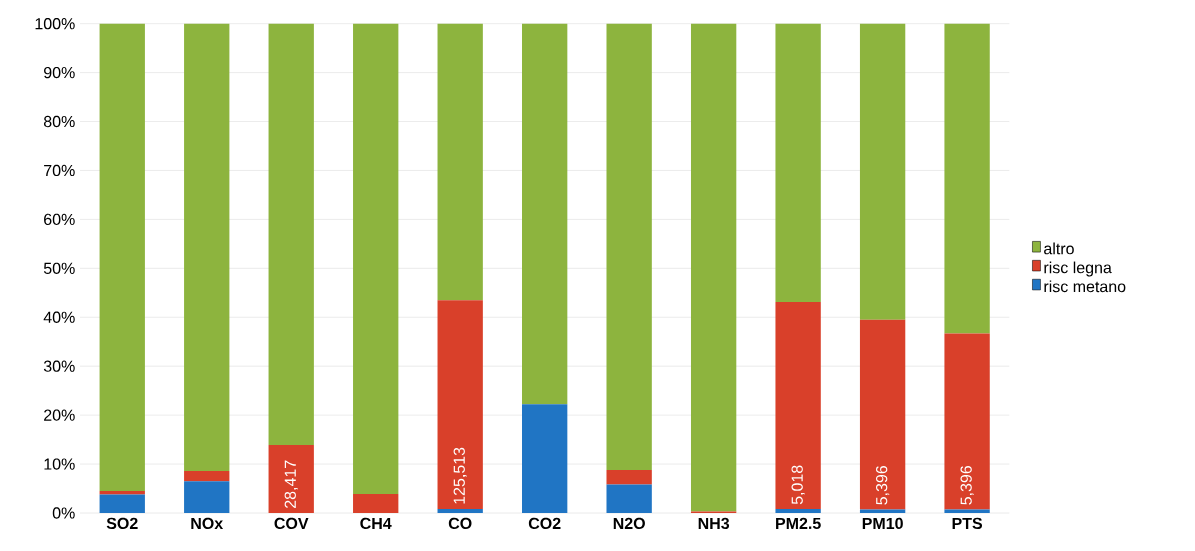 This screenshot has width=1195, height=551. I want to click on legend-label: risc legna, so click(1078, 269).